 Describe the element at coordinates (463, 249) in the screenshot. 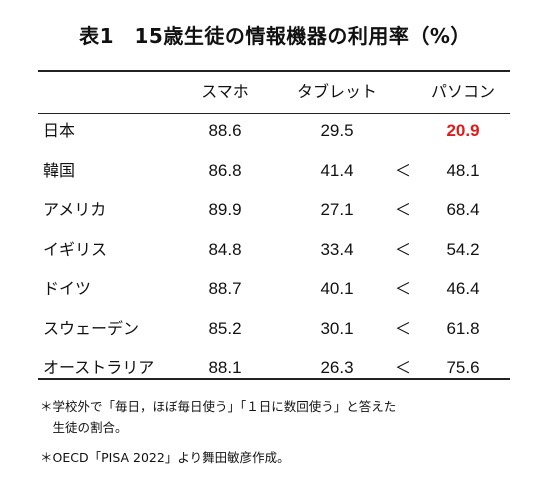

I see `pc-value: 54.2` at that location.